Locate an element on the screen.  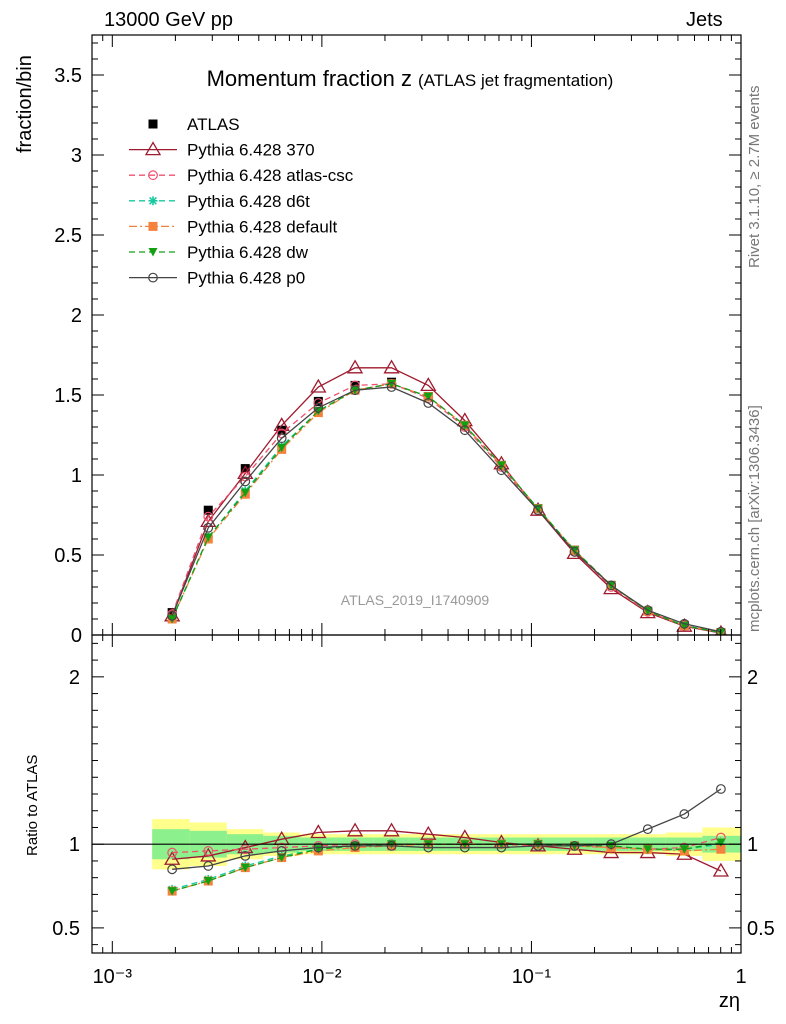
x-axis-label: zη is located at coordinates (729, 1001).